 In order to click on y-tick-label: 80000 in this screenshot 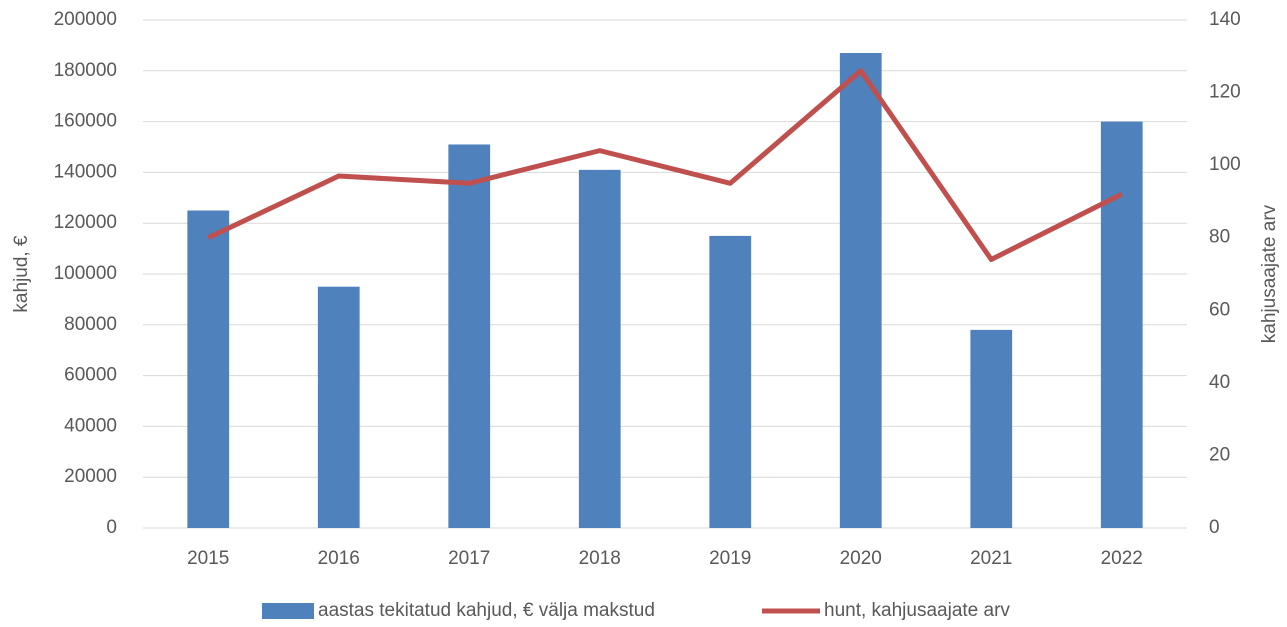, I will do `click(90, 324)`.